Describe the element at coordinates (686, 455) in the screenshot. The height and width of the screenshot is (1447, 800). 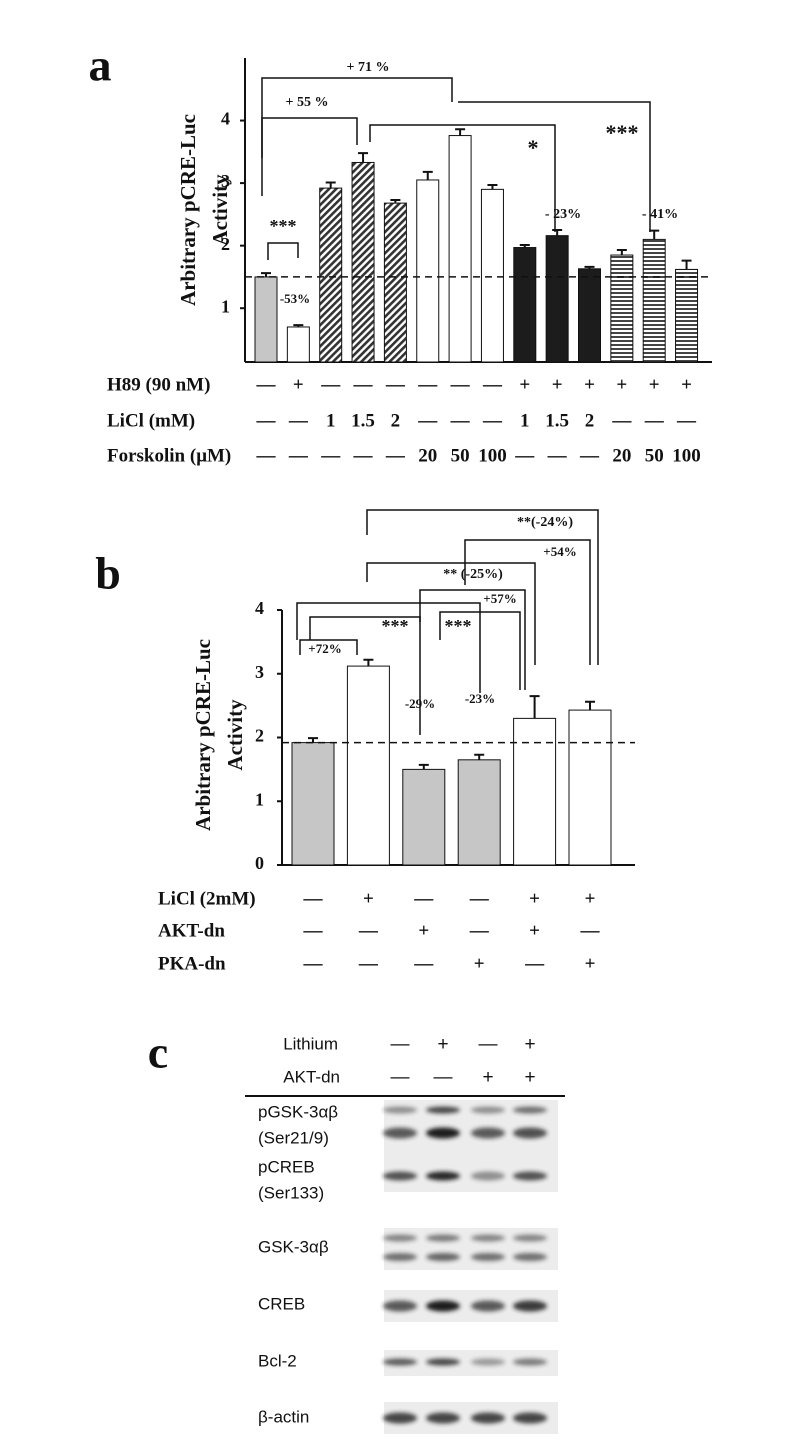
I see `treatment-value: 100` at that location.